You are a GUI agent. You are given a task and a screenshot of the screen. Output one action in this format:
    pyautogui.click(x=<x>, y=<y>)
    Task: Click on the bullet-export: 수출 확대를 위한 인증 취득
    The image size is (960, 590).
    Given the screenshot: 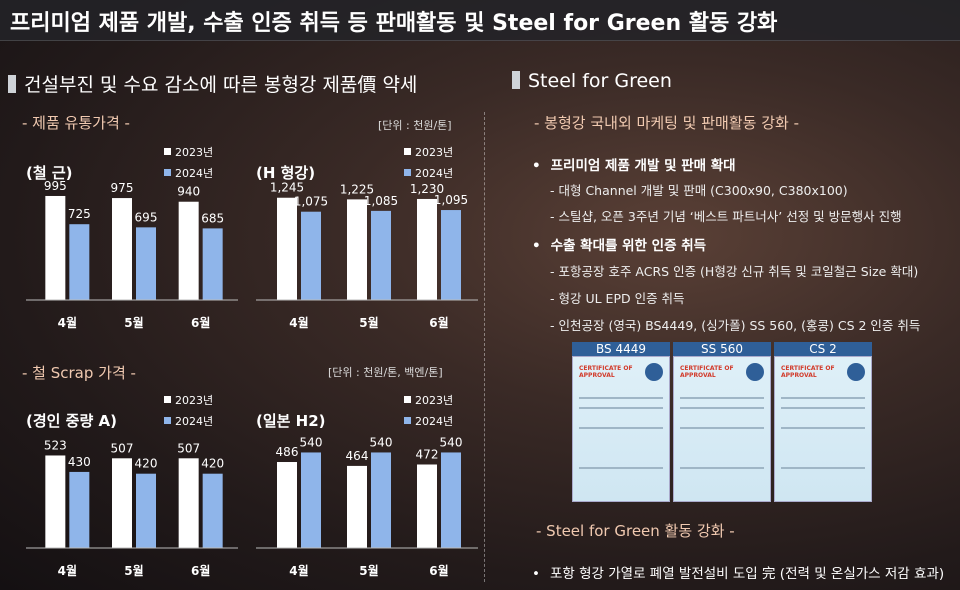 What is the action you would take?
    pyautogui.click(x=619, y=244)
    